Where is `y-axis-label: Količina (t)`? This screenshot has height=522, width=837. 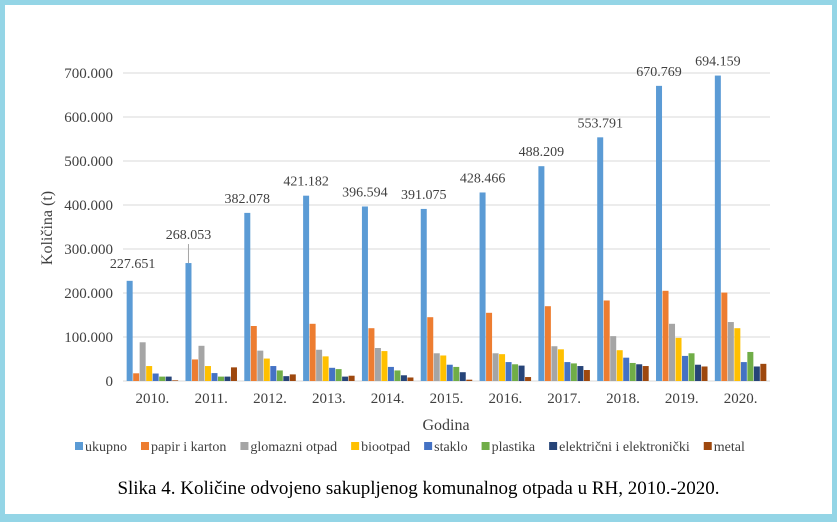 y-axis-label: Količina (t) is located at coordinates (47, 228).